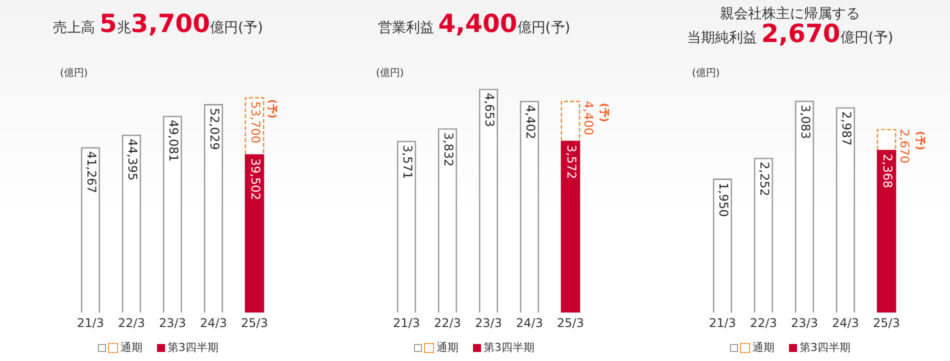 The width and height of the screenshot is (950, 361). What do you see at coordinates (764, 179) in the screenshot?
I see `data-label: 2,252` at bounding box center [764, 179].